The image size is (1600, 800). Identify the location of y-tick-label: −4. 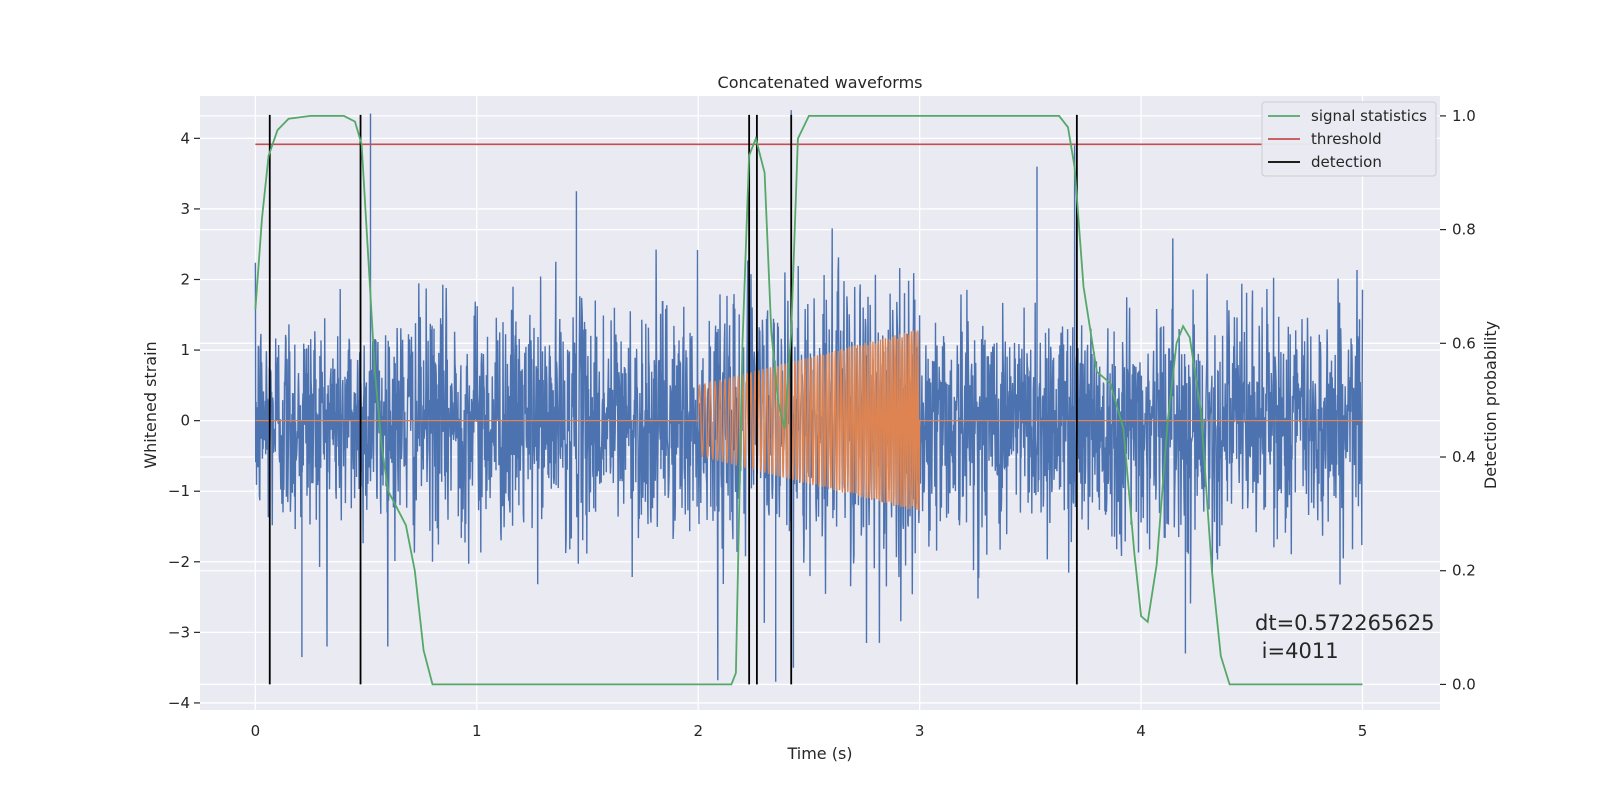
(179, 703).